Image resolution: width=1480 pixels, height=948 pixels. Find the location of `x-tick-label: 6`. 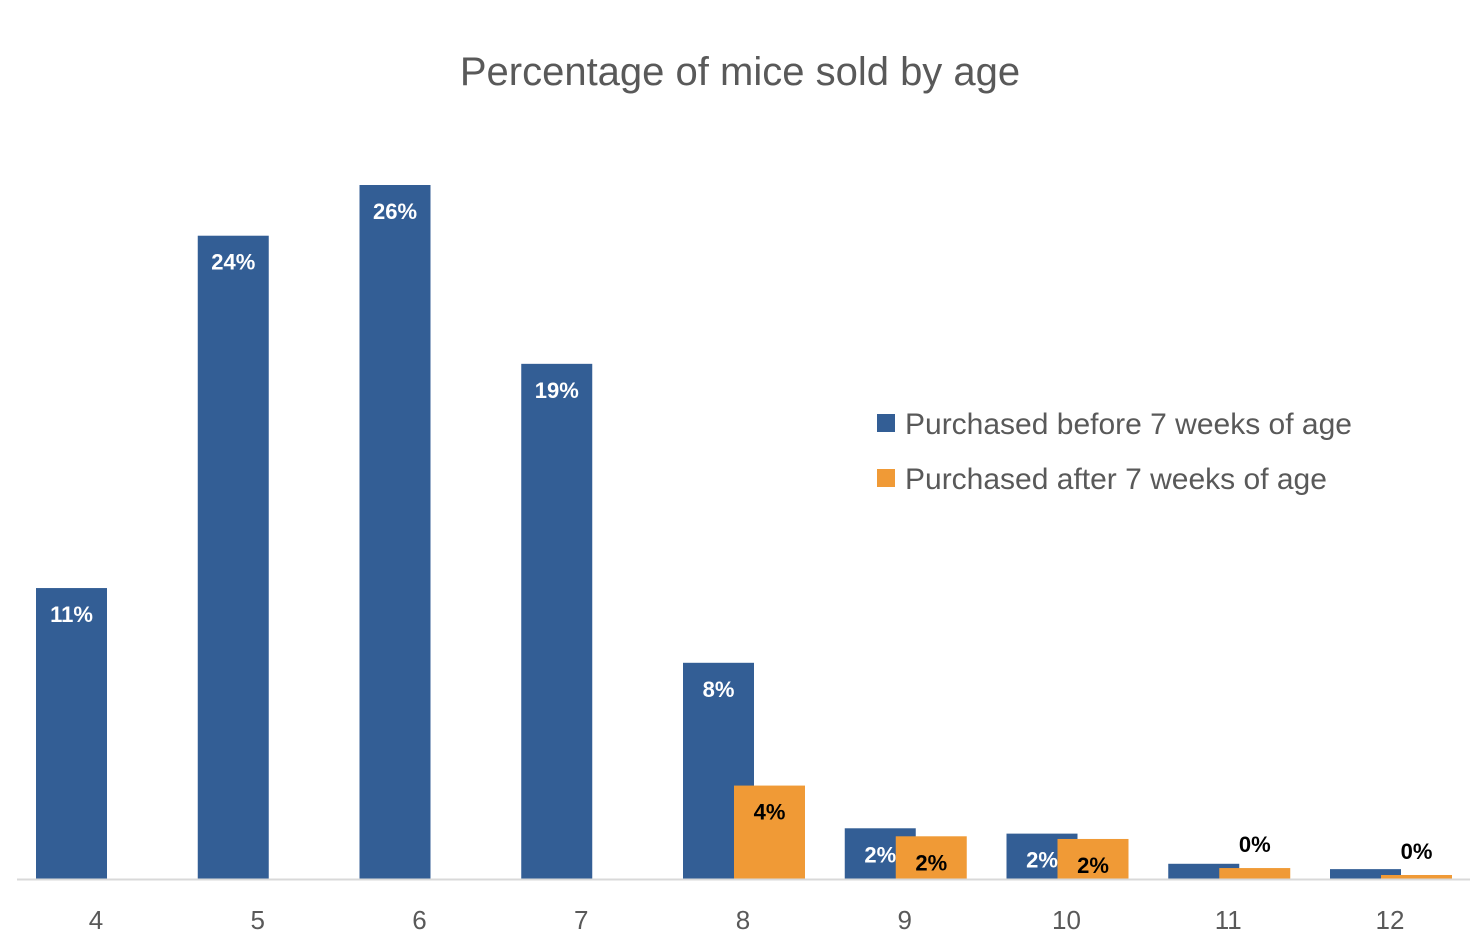

x-tick-label: 6 is located at coordinates (419, 920).